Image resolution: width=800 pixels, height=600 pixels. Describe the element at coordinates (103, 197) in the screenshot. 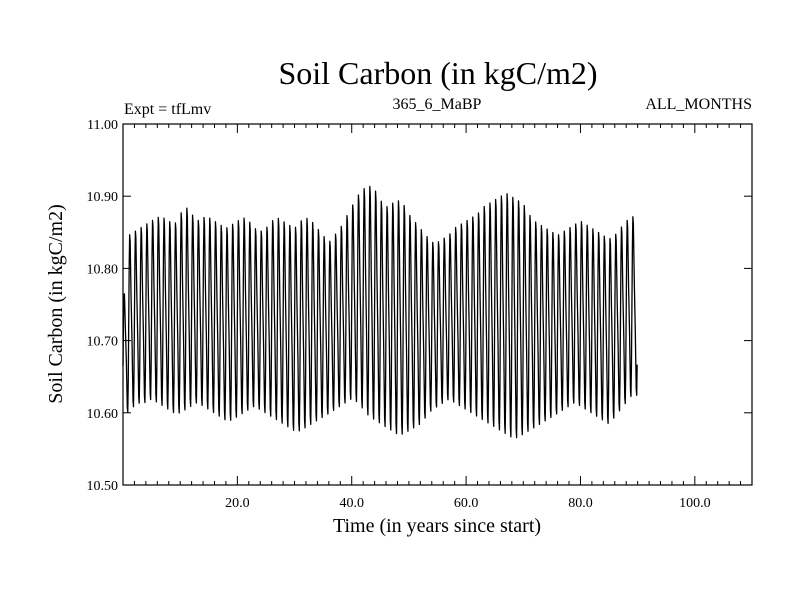

I see `y-tick-label: 10.90` at that location.